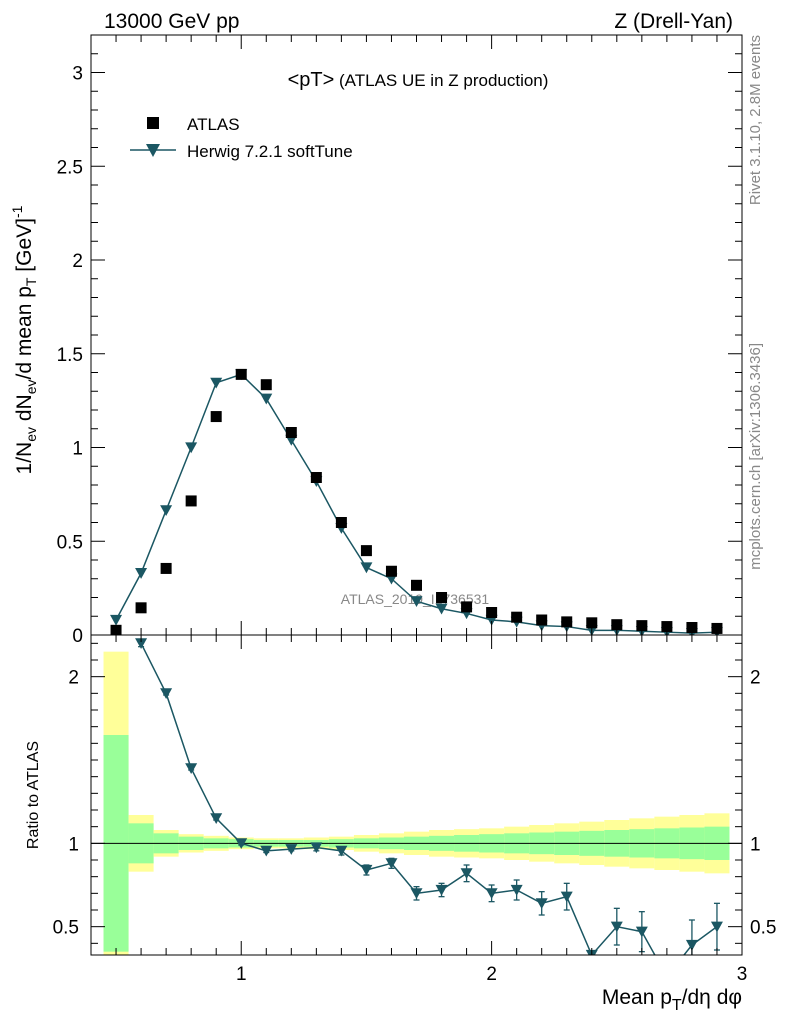  I want to click on ratio-axis-title: Ratio to ATLAS, so click(33, 795).